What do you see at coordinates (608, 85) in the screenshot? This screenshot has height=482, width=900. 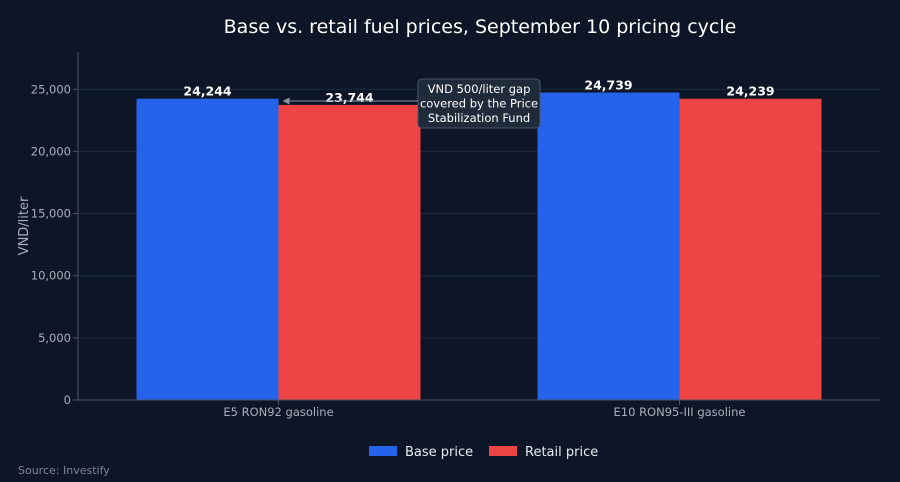 I see `data-label: 24,739` at bounding box center [608, 85].